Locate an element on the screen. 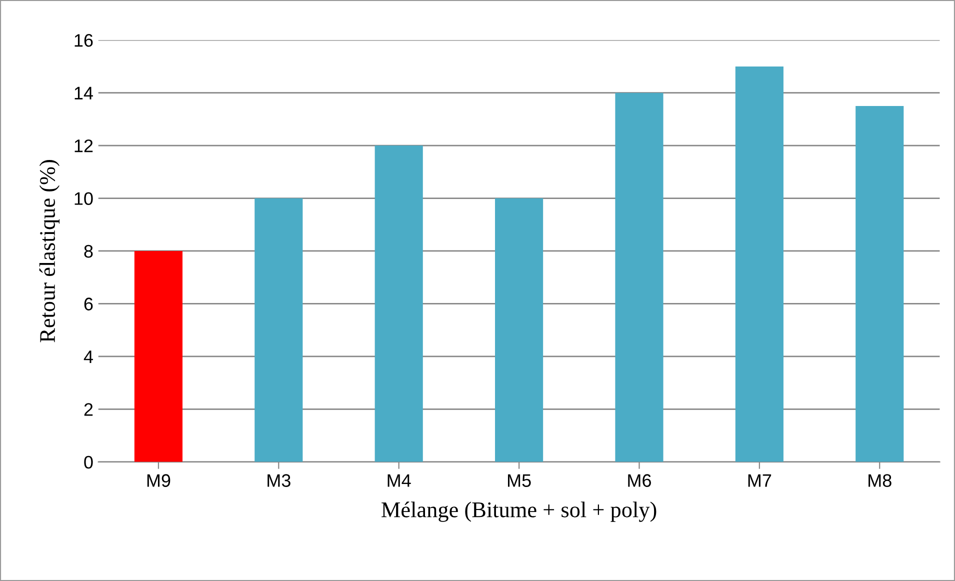 The height and width of the screenshot is (581, 955). x-tick-label: M5 is located at coordinates (519, 480).